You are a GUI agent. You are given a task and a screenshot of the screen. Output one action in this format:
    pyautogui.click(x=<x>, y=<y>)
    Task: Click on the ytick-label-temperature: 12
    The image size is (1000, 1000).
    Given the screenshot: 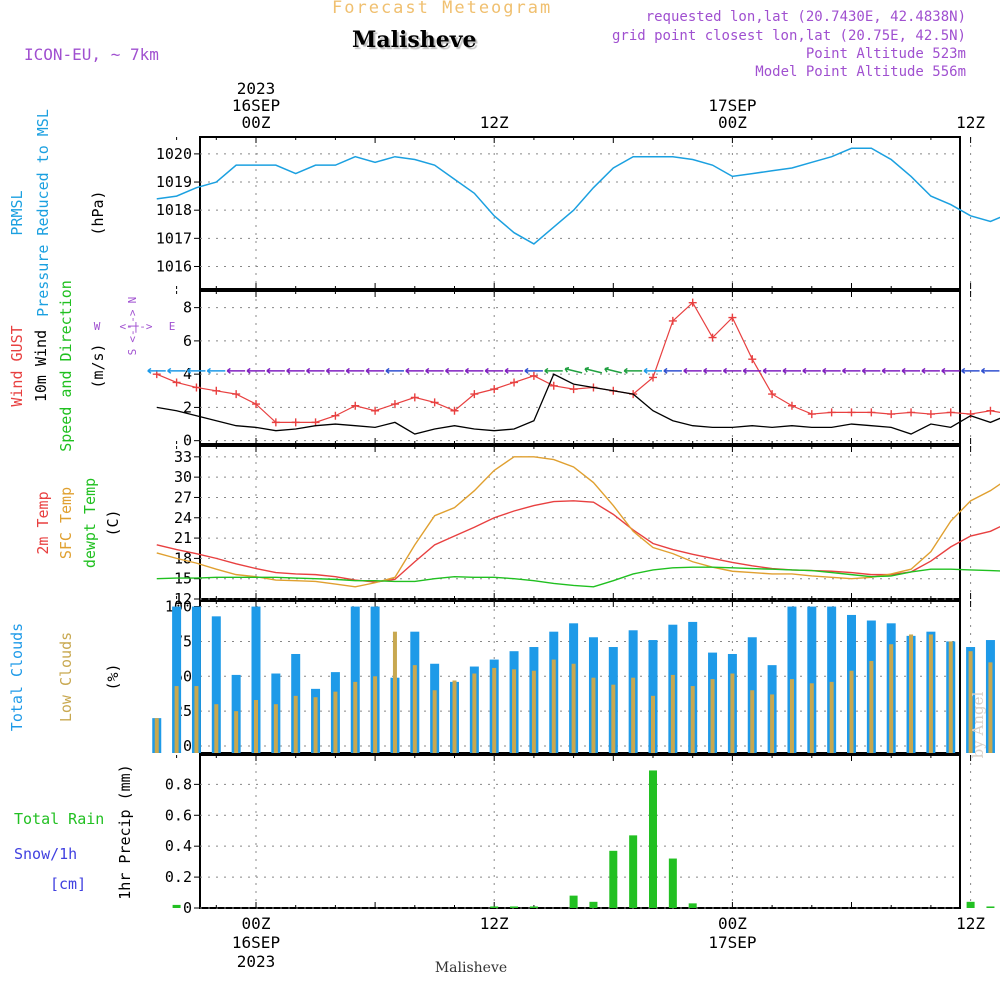 What is the action you would take?
    pyautogui.click(x=183, y=599)
    